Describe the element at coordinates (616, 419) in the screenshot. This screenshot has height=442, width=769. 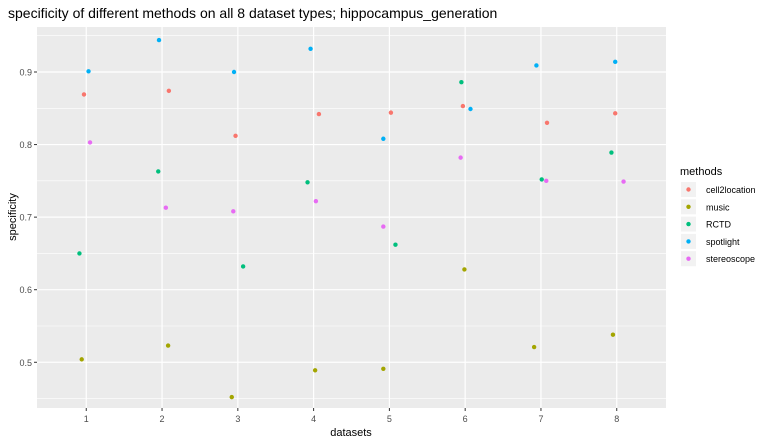
I see `x-tick-label: 8` at that location.